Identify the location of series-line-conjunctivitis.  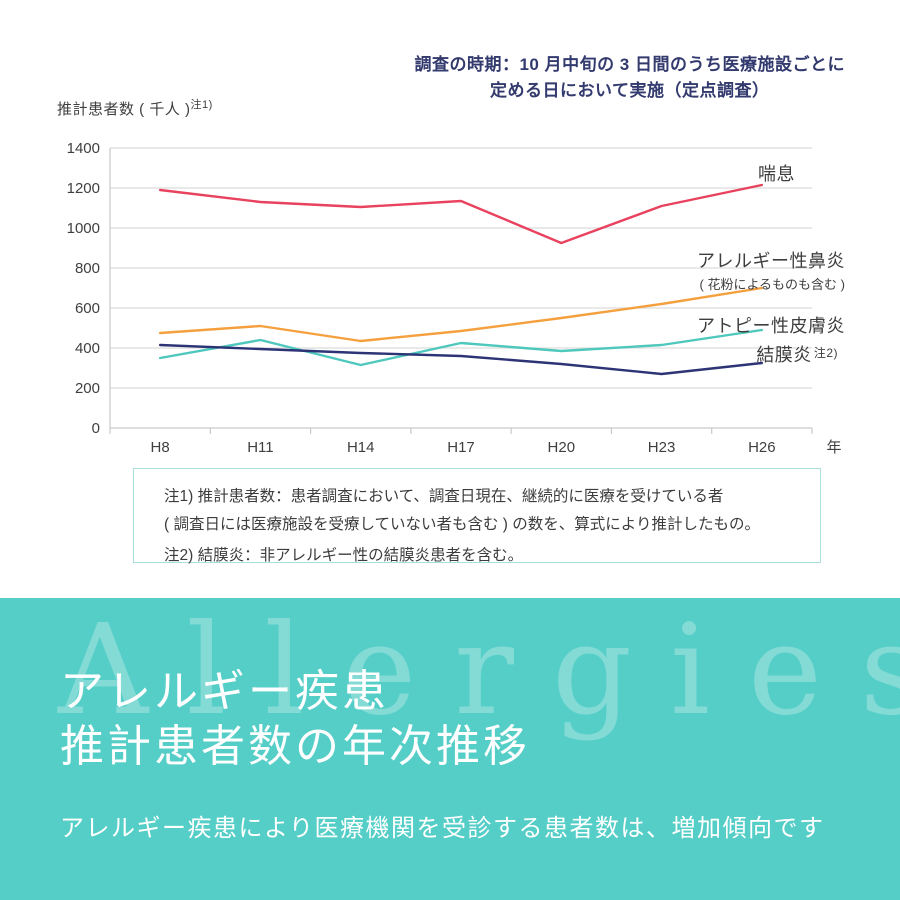
(461, 359).